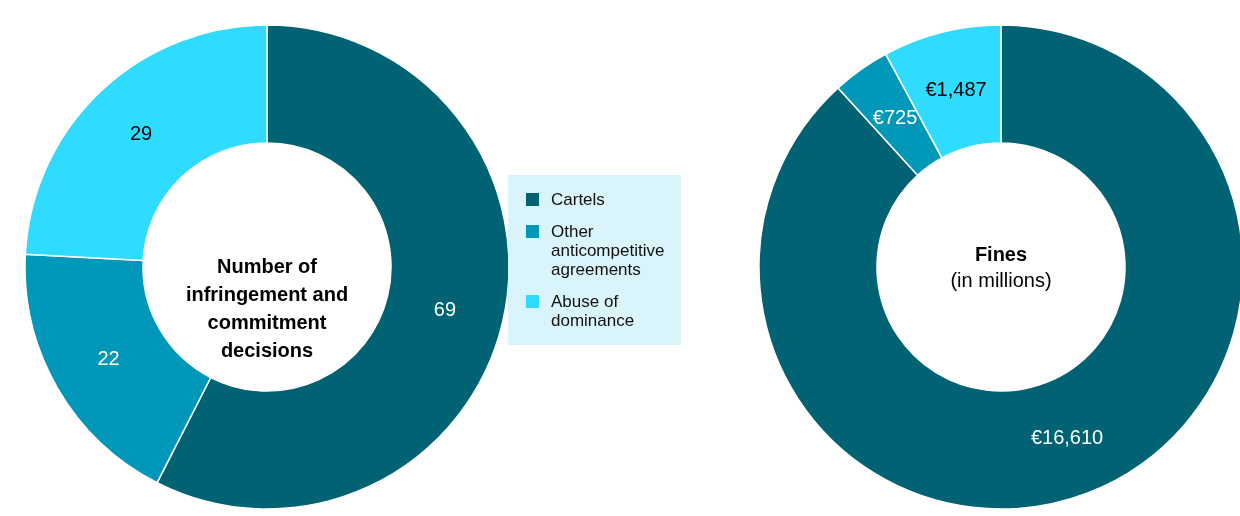 This screenshot has width=1240, height=516. What do you see at coordinates (1001, 254) in the screenshot?
I see `text: Fines` at bounding box center [1001, 254].